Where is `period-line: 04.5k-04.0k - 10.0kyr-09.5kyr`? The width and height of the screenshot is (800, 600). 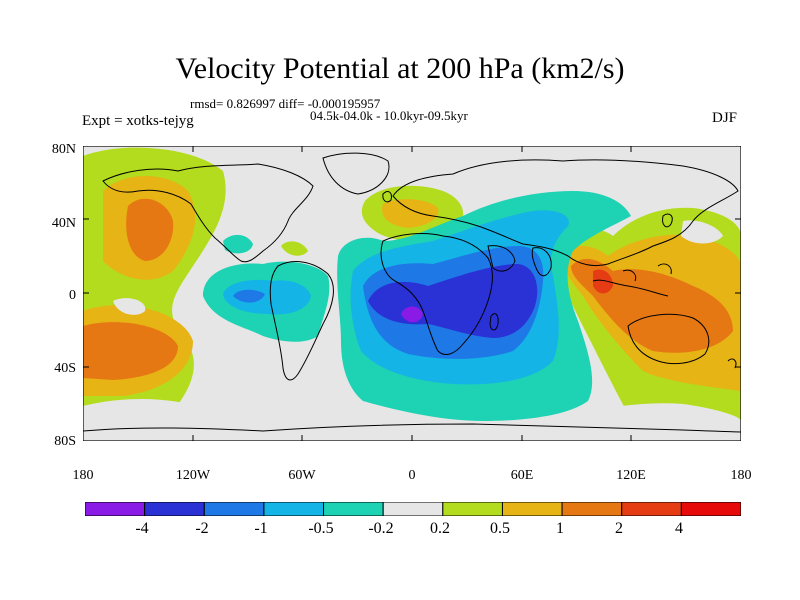
period-line: 04.5k-04.0k - 10.0kyr-09.5kyr is located at coordinates (389, 115).